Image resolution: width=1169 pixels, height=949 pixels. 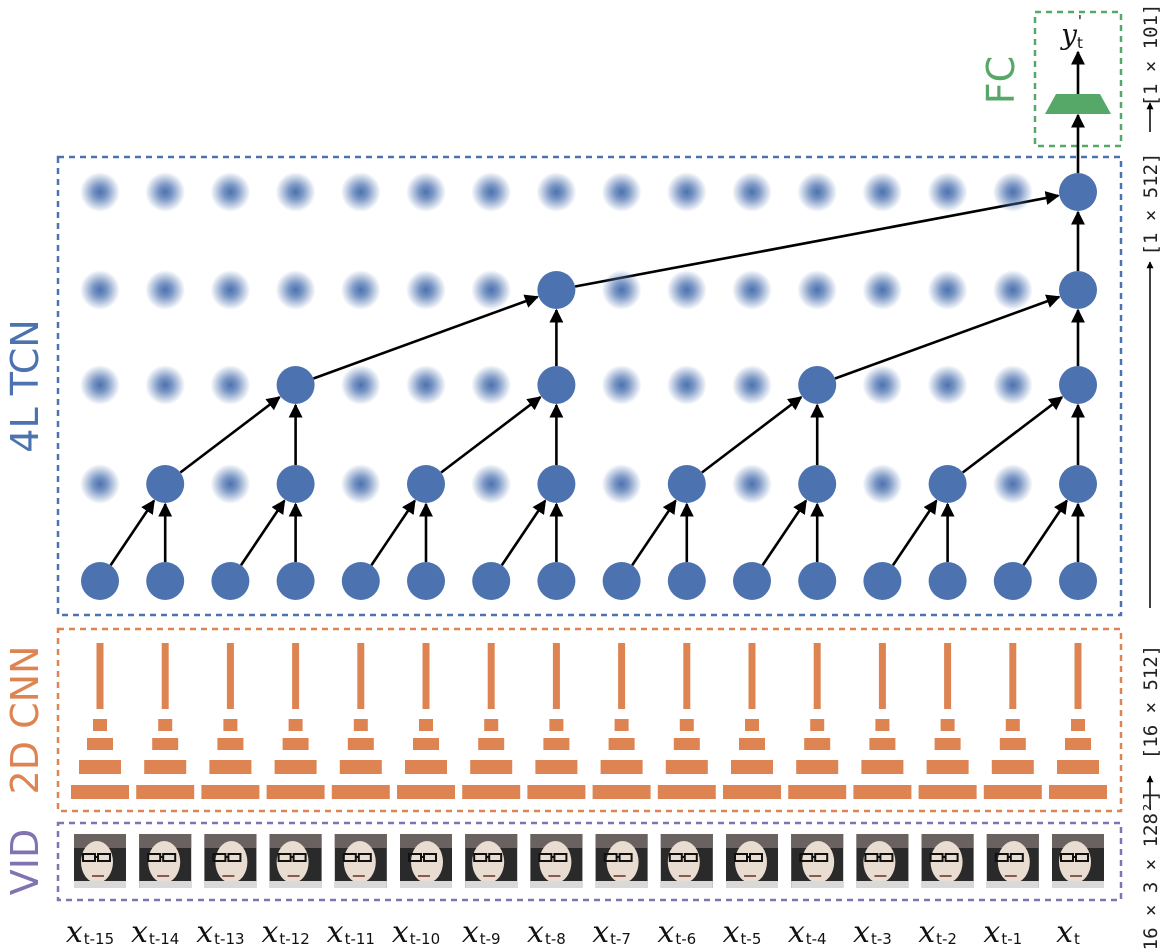 What do you see at coordinates (285, 932) in the screenshot?
I see `input-label: xt-12` at bounding box center [285, 932].